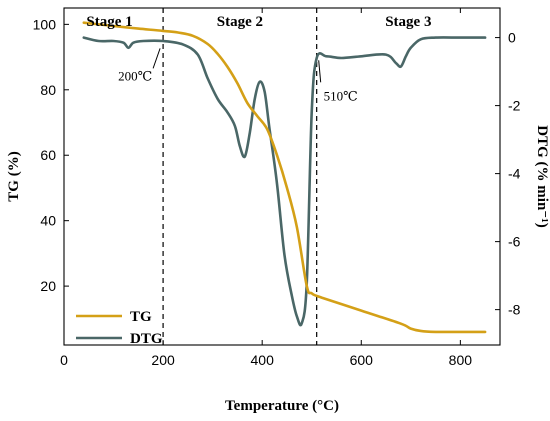  What do you see at coordinates (362, 360) in the screenshot?
I see `x-tick-label: 600` at bounding box center [362, 360].